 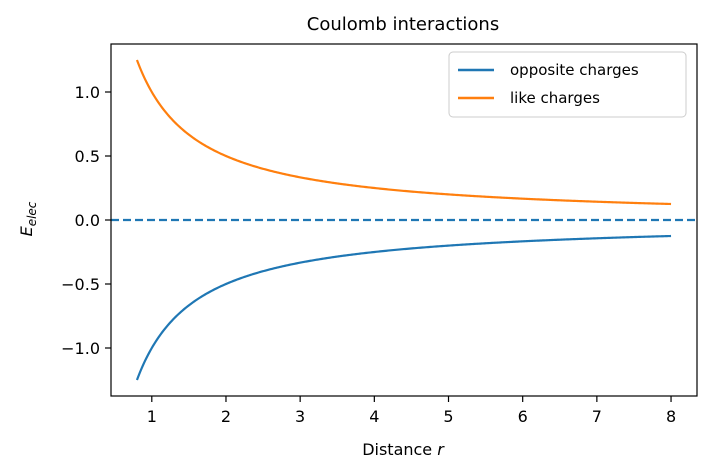 I want to click on x-tick-label: 1, so click(x=152, y=416).